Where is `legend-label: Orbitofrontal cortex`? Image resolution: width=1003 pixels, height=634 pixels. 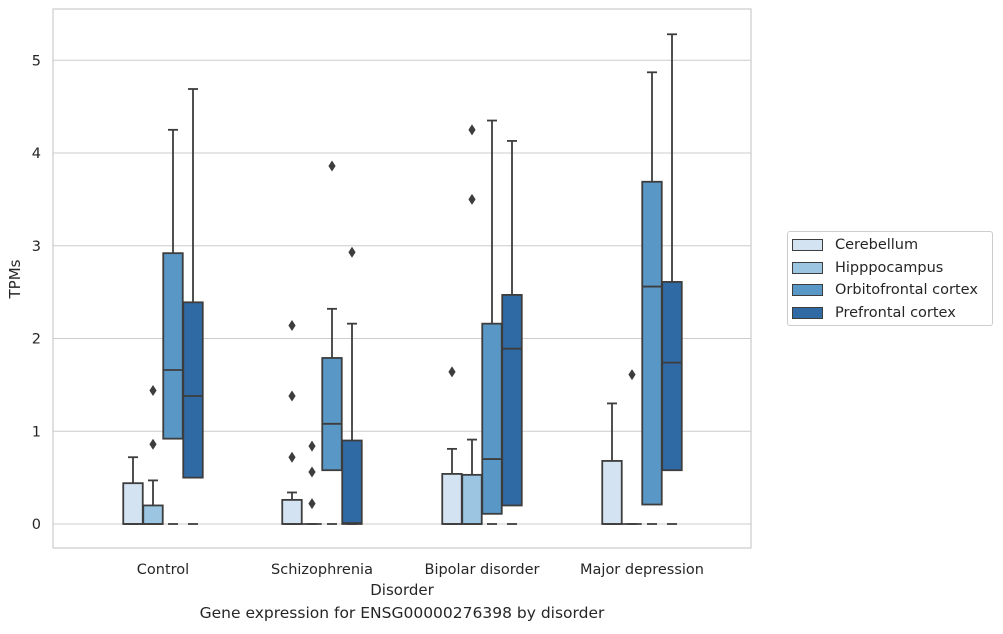 legend-label: Orbitofrontal cortex is located at coordinates (906, 290).